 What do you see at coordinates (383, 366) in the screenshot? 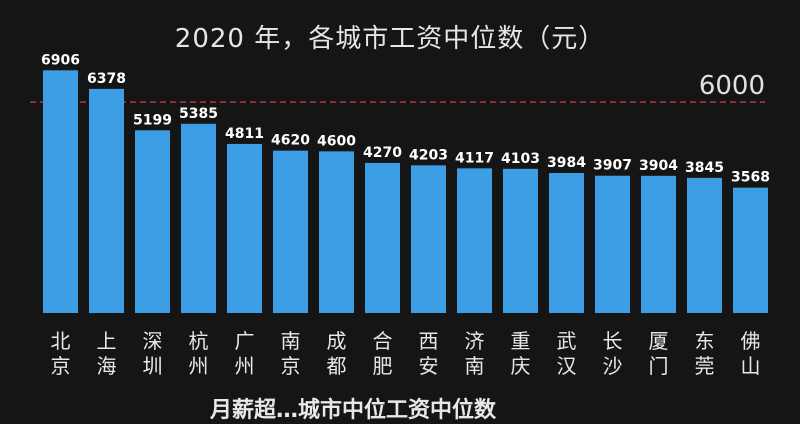
I see `category-label: 肥` at bounding box center [383, 366].